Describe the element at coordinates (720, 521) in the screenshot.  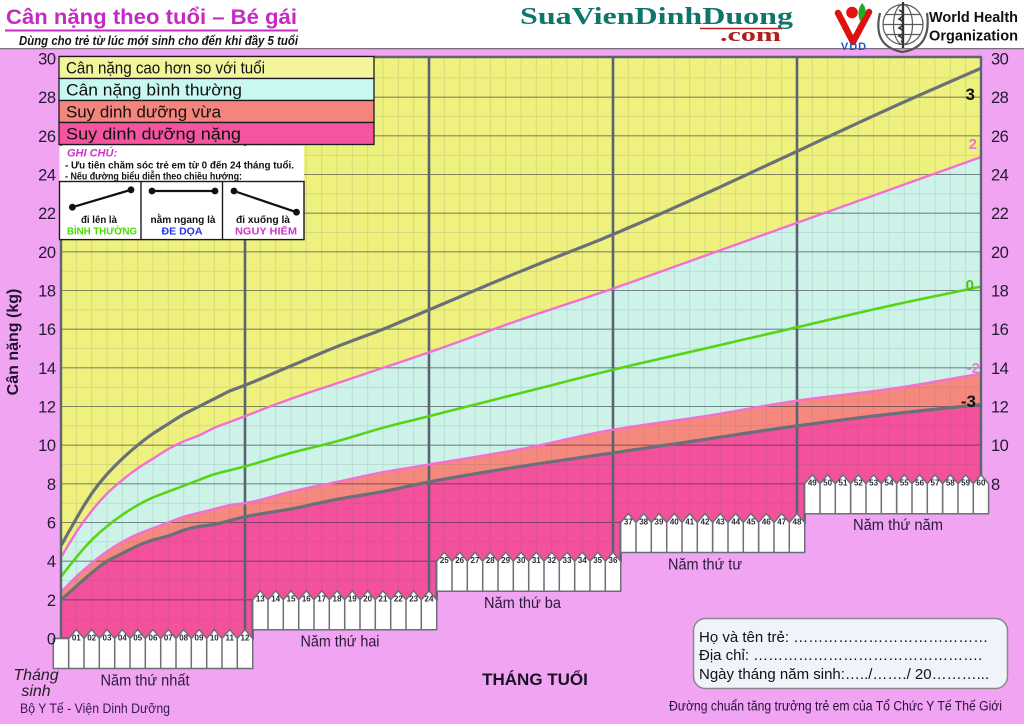
I see `svg-text: 43` at that location.